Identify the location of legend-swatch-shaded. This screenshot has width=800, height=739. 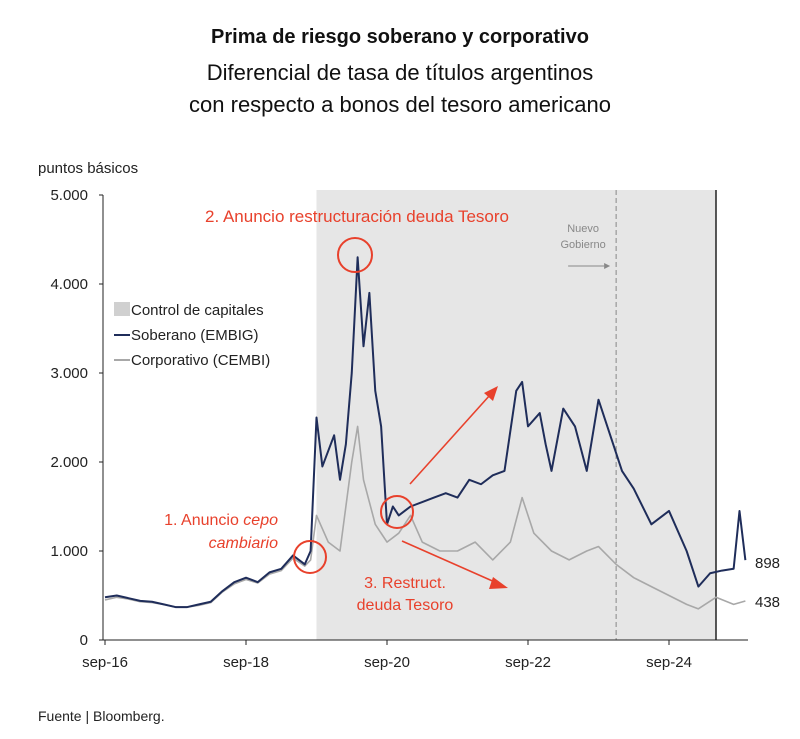
(122, 309).